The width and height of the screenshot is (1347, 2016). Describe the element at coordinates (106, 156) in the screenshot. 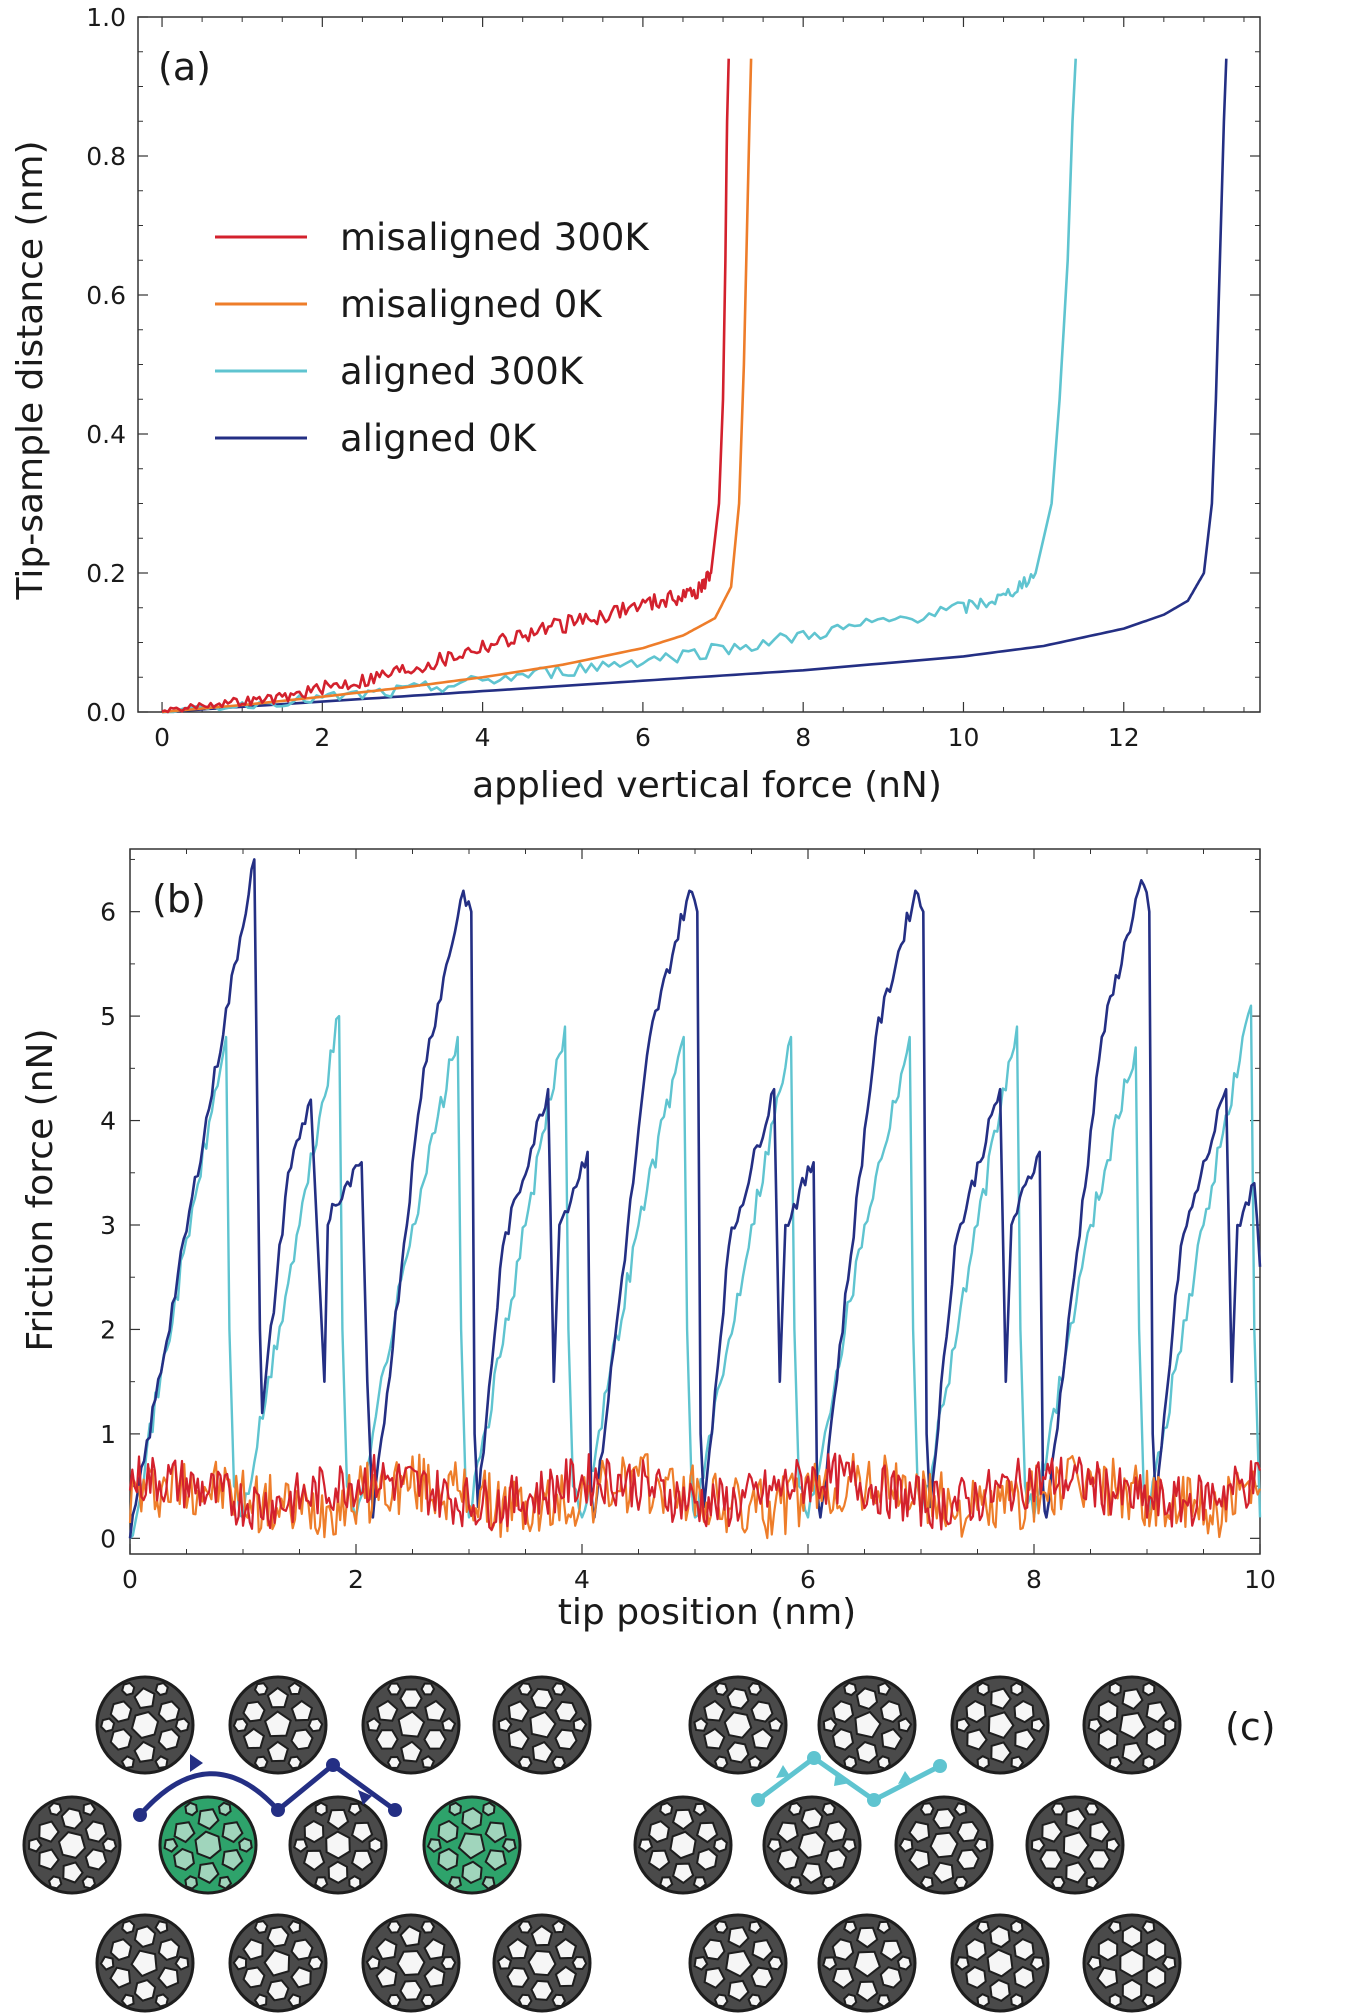

I see `y-tick-label: 0.8` at that location.